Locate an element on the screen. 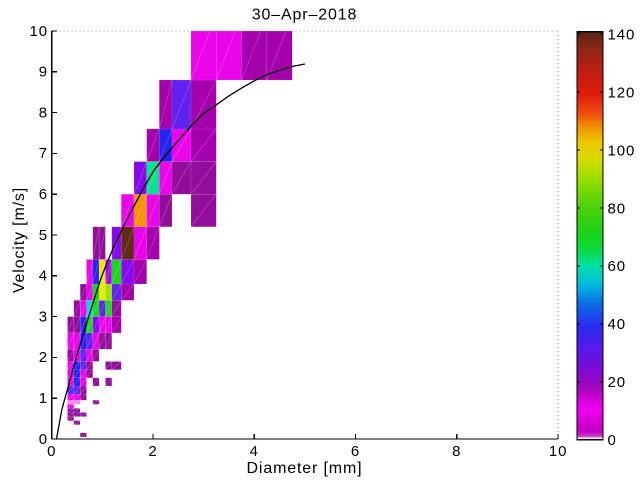  svg-text: 9 is located at coordinates (43, 72).